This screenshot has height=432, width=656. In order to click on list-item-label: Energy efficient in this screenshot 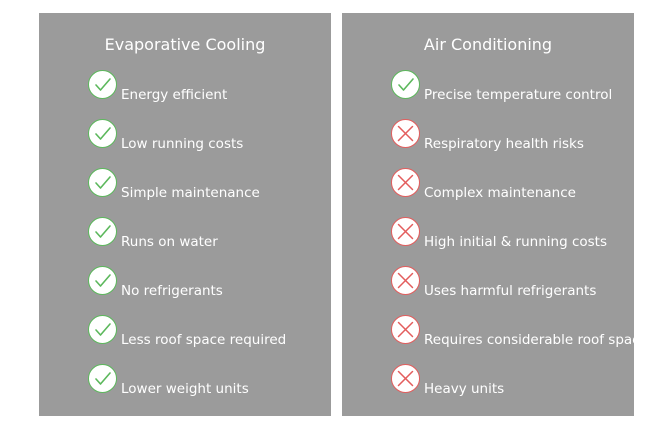, I will do `click(174, 95)`.